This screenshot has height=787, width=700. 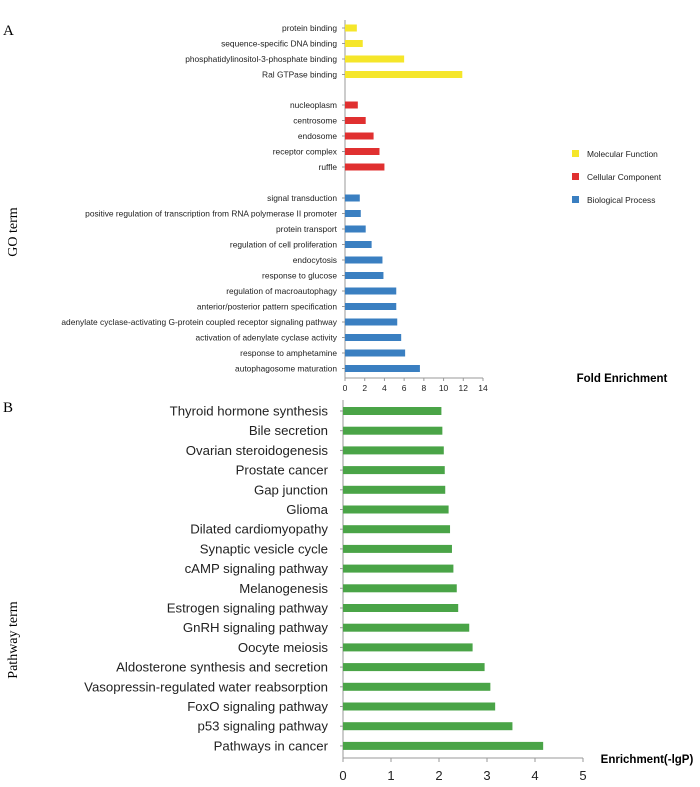 I want to click on go-bar-protein-transport, so click(x=355, y=229).